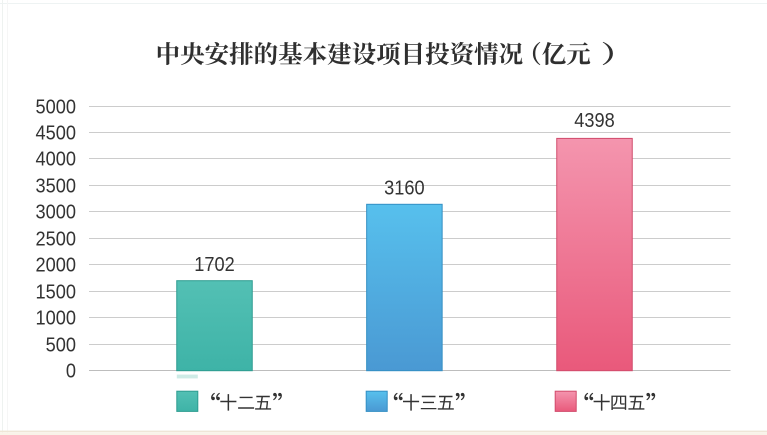  I want to click on svg-text: 1000, so click(56, 319).